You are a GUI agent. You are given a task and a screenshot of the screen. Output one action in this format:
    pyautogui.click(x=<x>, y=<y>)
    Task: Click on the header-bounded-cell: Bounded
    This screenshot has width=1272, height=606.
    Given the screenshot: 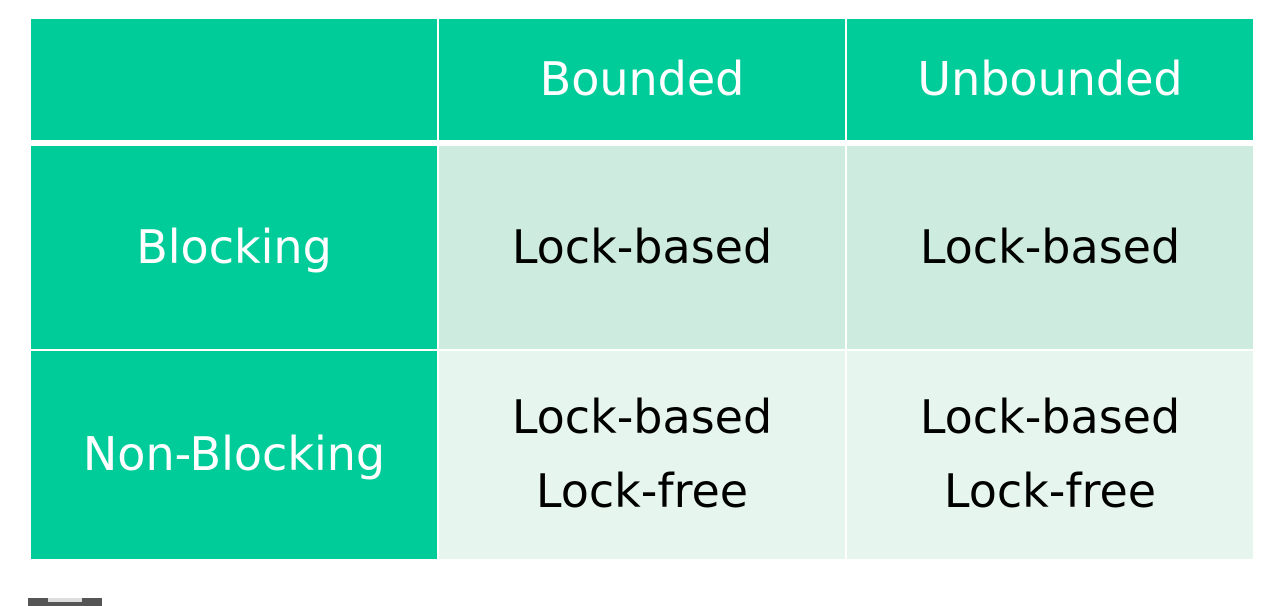 What is the action you would take?
    pyautogui.click(x=642, y=79)
    